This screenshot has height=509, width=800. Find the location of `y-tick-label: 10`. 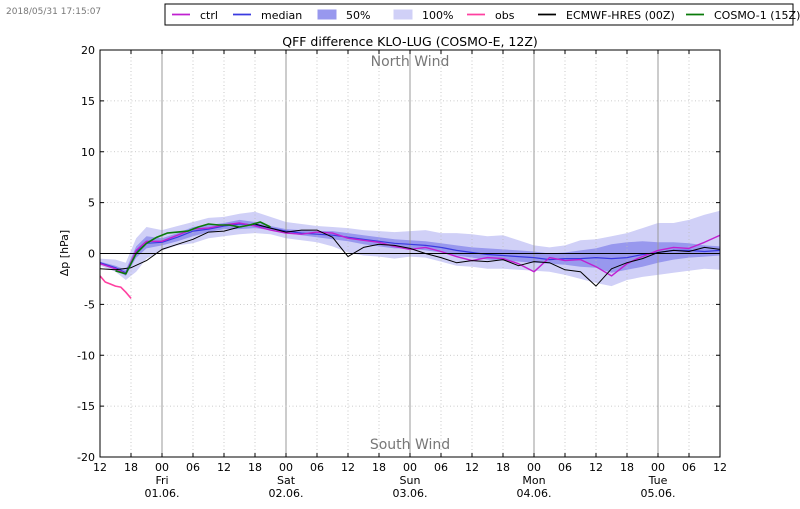

y-tick-label: 10 is located at coordinates (88, 152).